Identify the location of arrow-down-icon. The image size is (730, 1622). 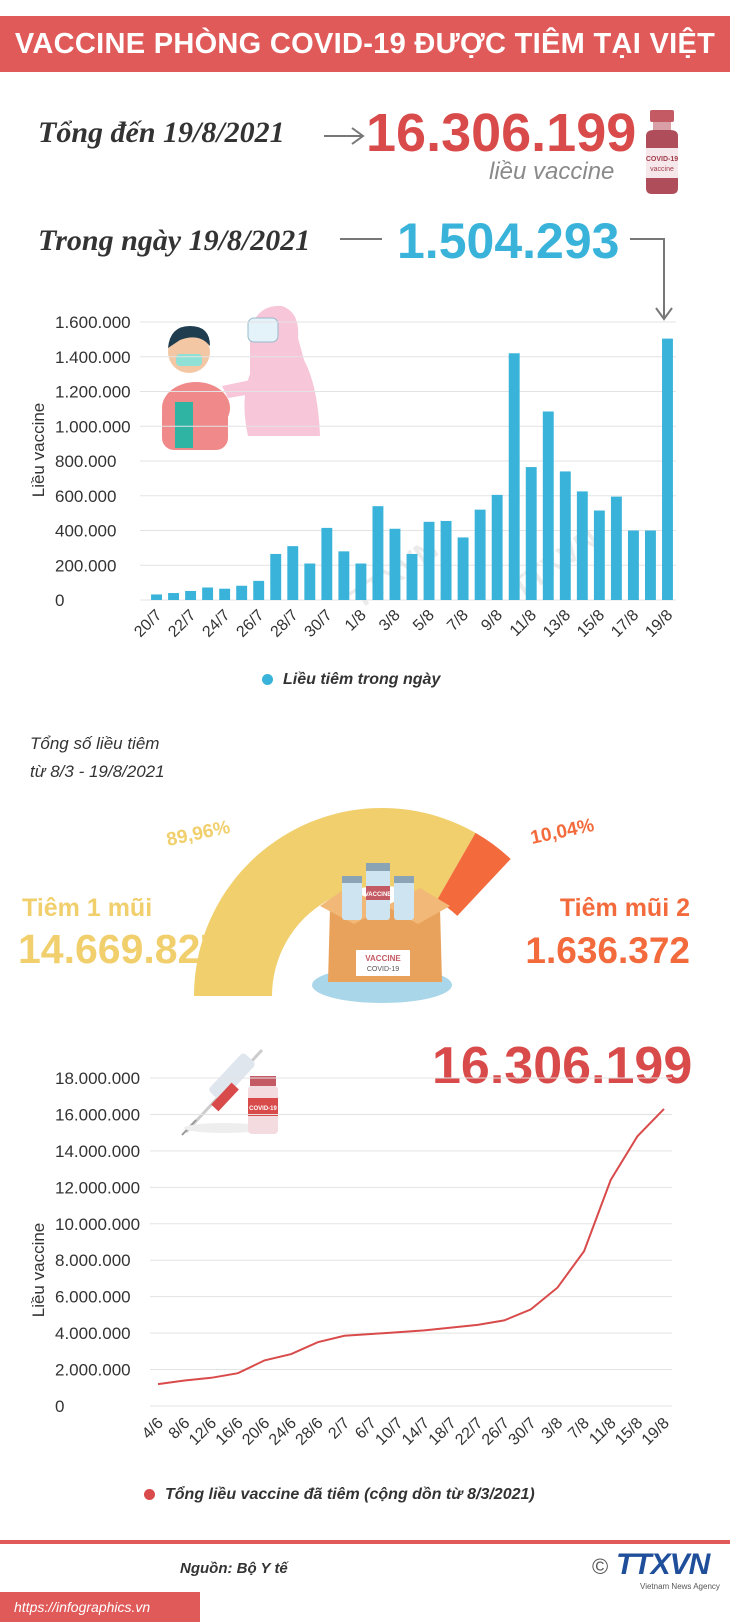
(651, 279).